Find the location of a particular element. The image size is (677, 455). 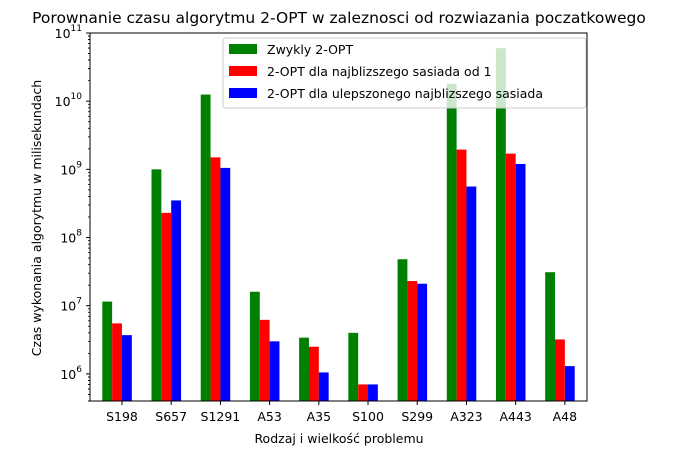

x-tick-label: S1291 is located at coordinates (221, 416).